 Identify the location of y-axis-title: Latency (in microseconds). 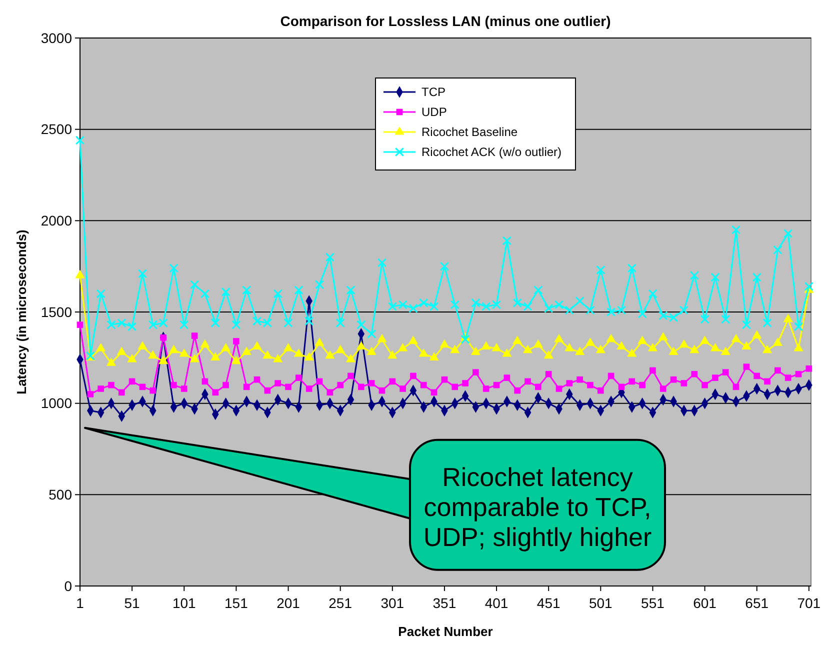
(21, 312).